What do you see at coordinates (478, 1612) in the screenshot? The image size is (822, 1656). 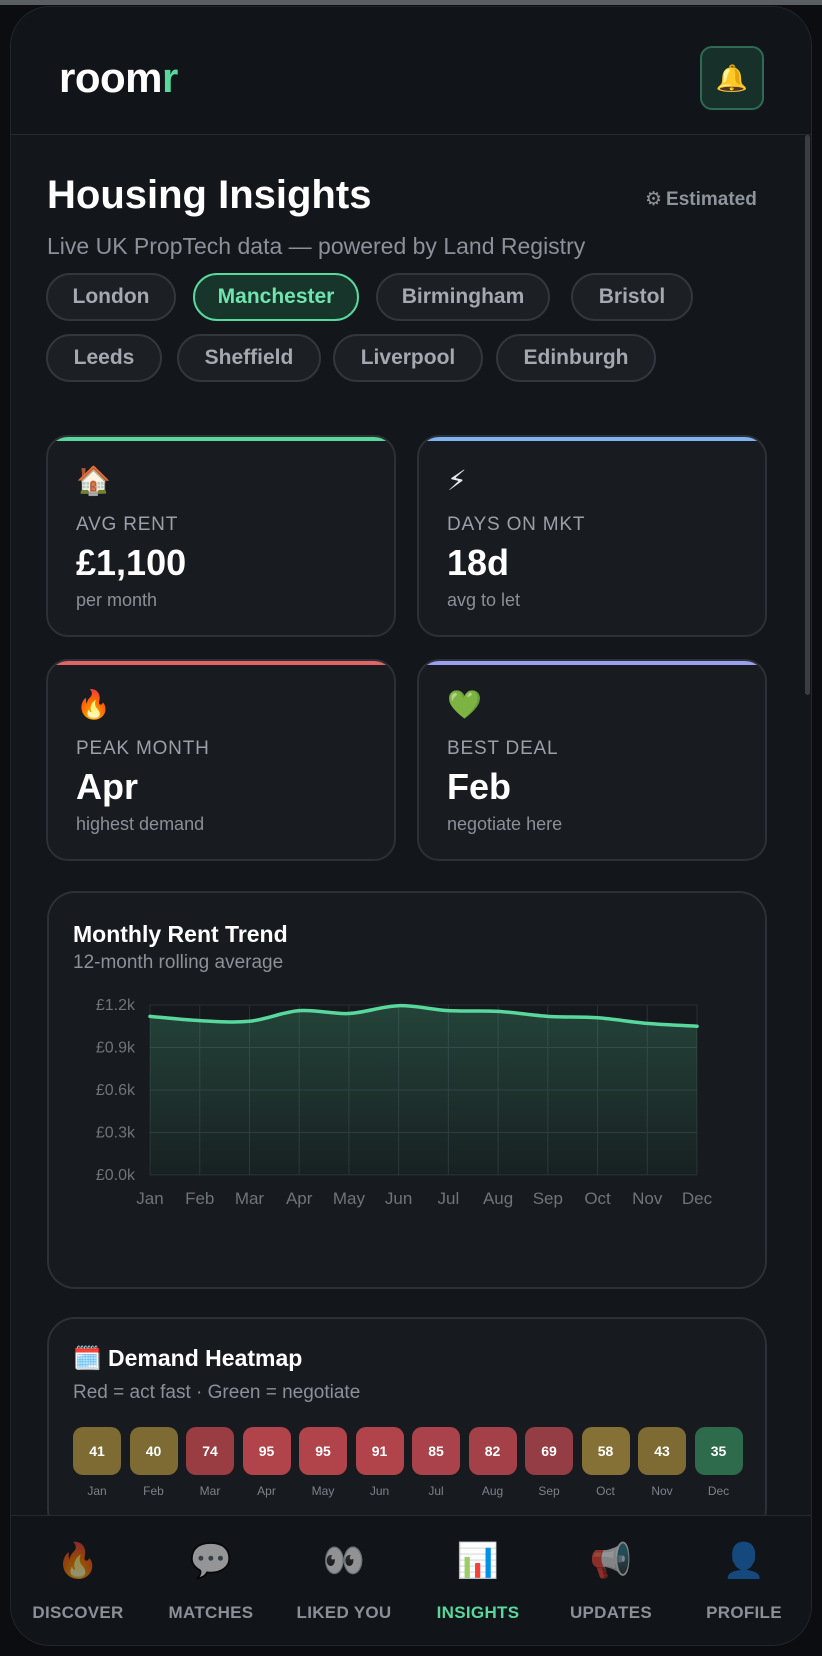 I see `nav-label: INSIGHTS` at bounding box center [478, 1612].